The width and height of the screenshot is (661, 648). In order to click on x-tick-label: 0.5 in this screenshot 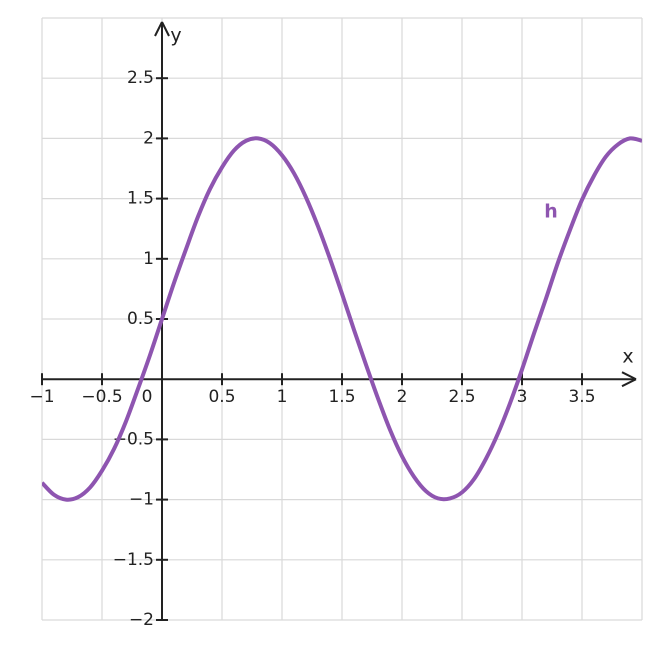, I will do `click(221, 397)`.